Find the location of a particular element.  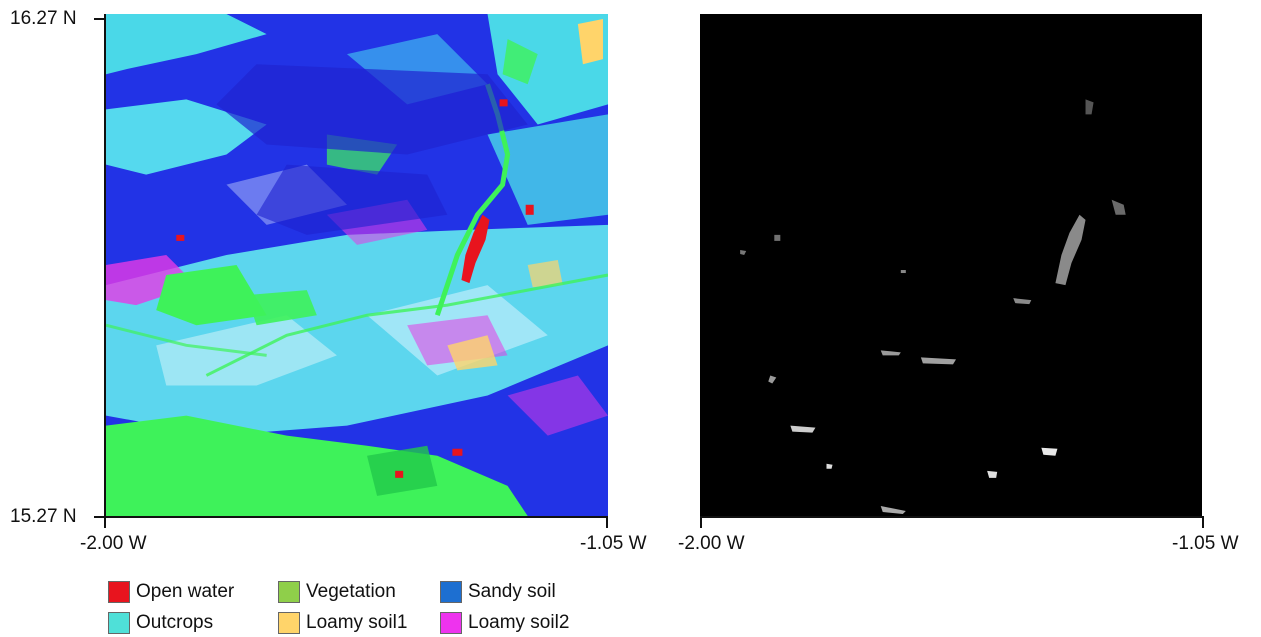

legend-item-loamy-soil2: Loamy soil2 is located at coordinates (504, 623).